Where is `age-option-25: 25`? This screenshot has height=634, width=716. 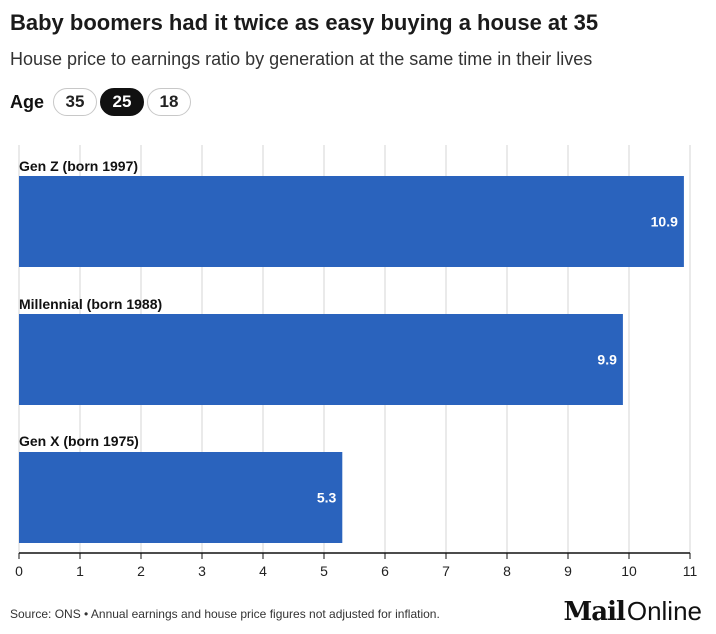 age-option-25: 25 is located at coordinates (122, 102).